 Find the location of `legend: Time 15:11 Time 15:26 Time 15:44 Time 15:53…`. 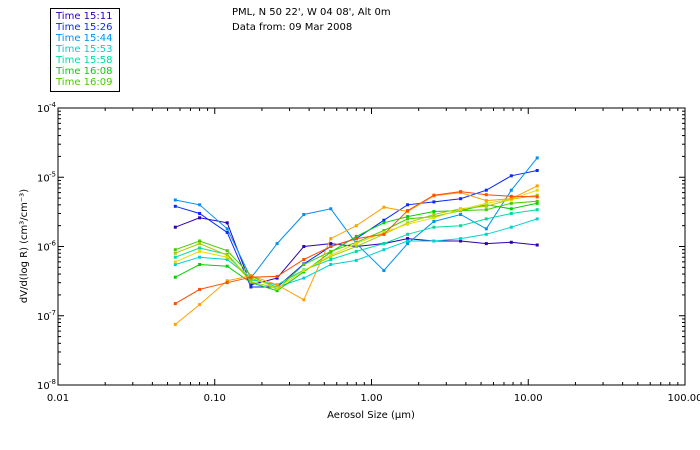

legend: Time 15:11 Time 15:26 Time 15:44 Time 15:53… is located at coordinates (85, 50).